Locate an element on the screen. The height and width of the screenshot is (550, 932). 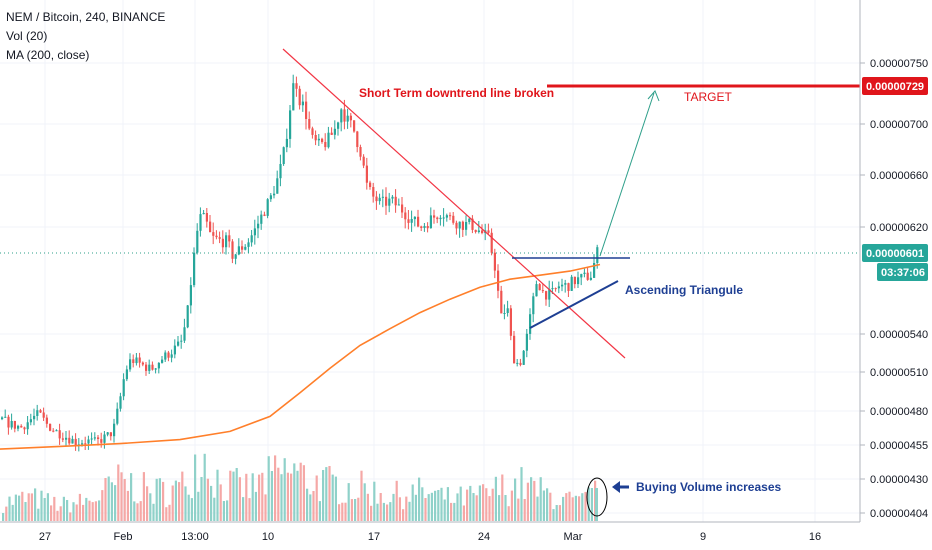
volume-annotation: Buying Volume increases is located at coordinates (708, 487).